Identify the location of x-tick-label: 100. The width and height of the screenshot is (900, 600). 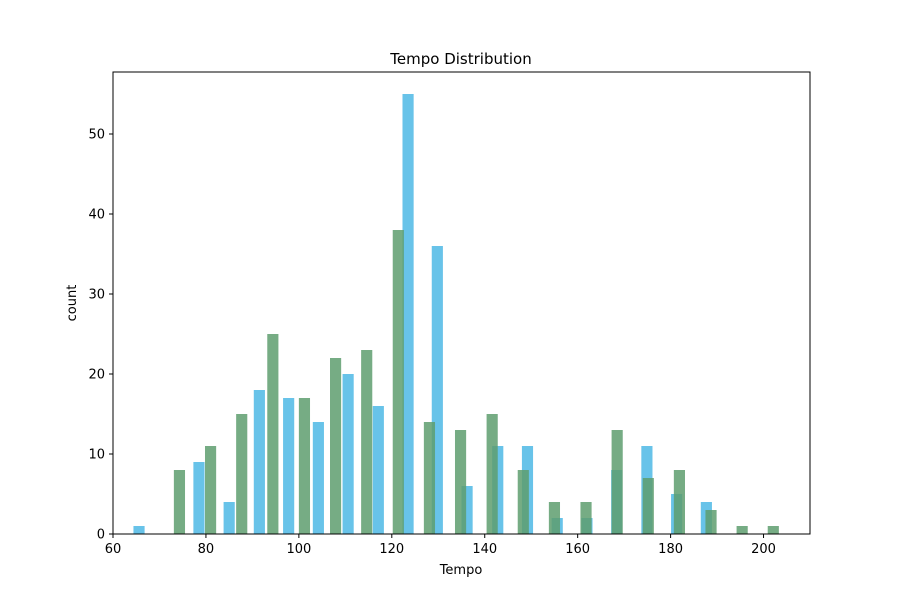
(298, 549).